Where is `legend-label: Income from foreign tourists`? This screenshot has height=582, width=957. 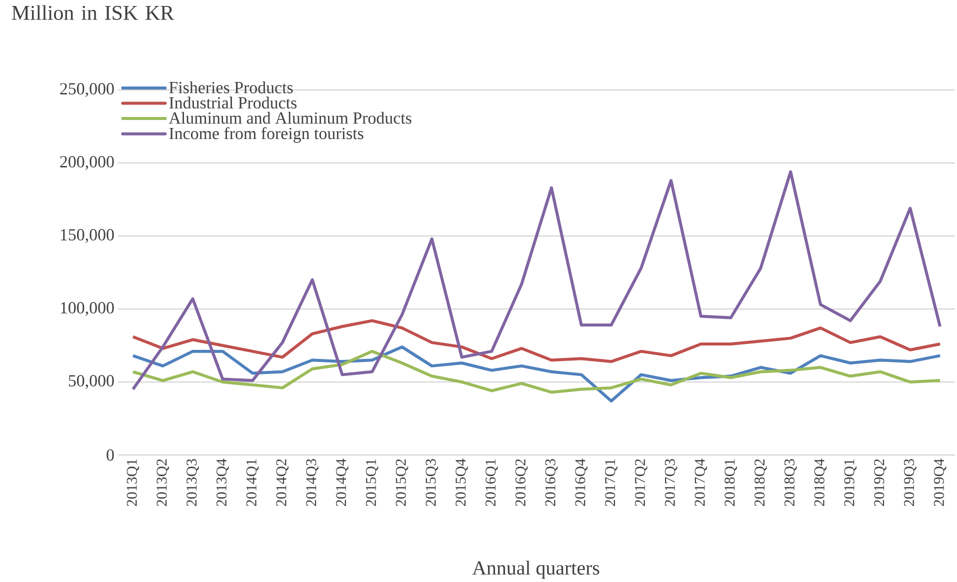 legend-label: Income from foreign tourists is located at coordinates (266, 135).